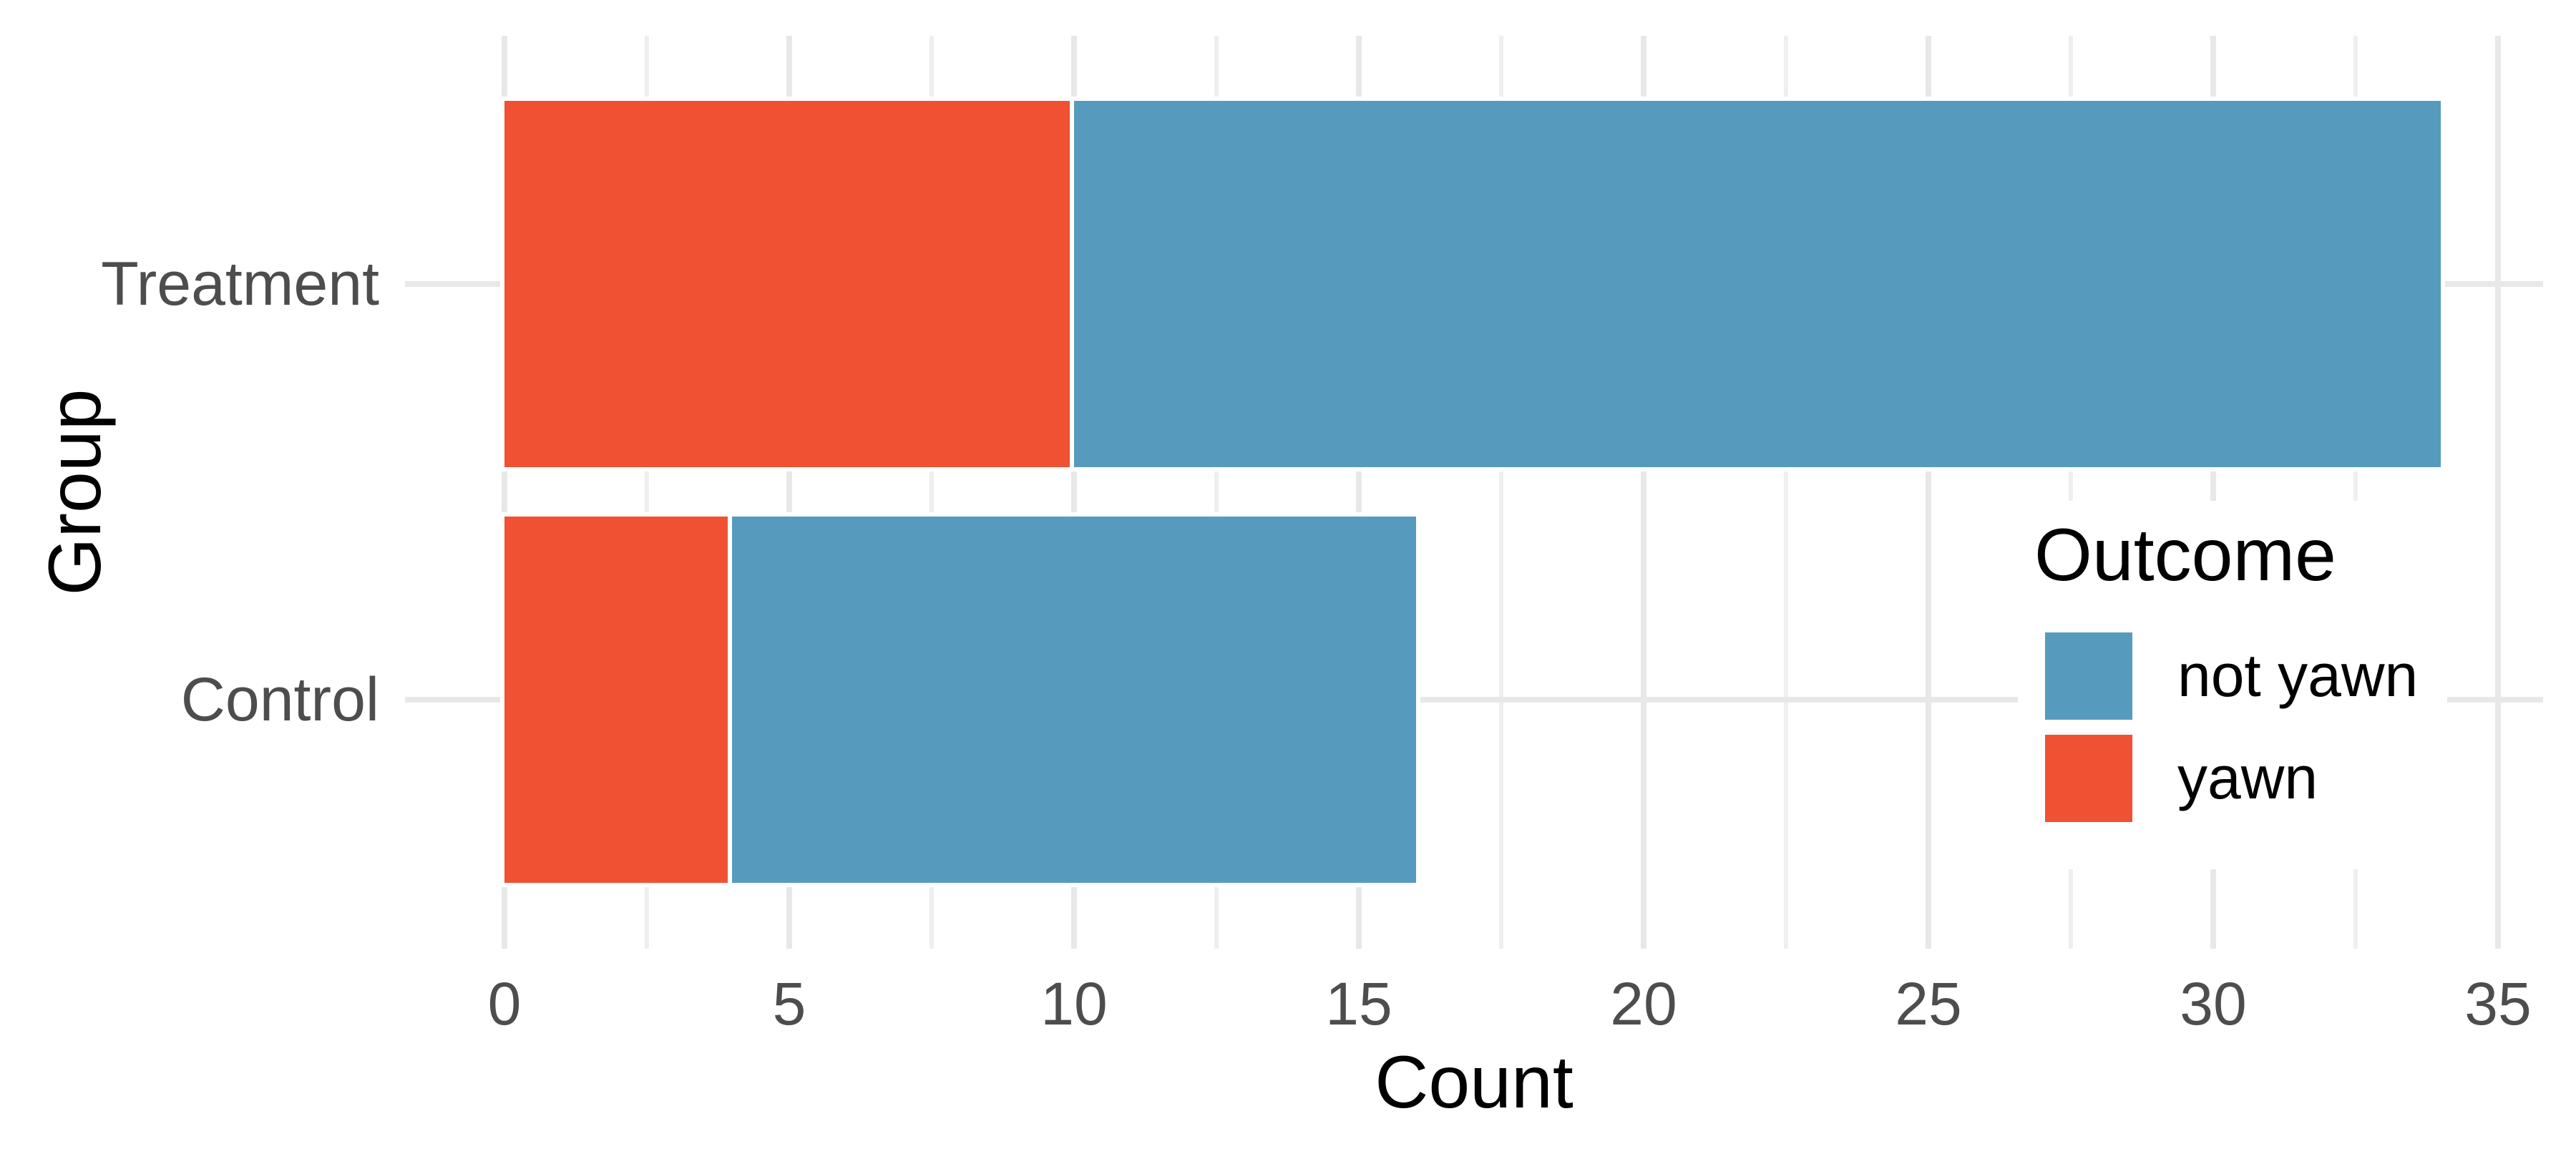 This screenshot has height=1159, width=2576. I want to click on legend: Outcome not yawn yawn, so click(2232, 685).